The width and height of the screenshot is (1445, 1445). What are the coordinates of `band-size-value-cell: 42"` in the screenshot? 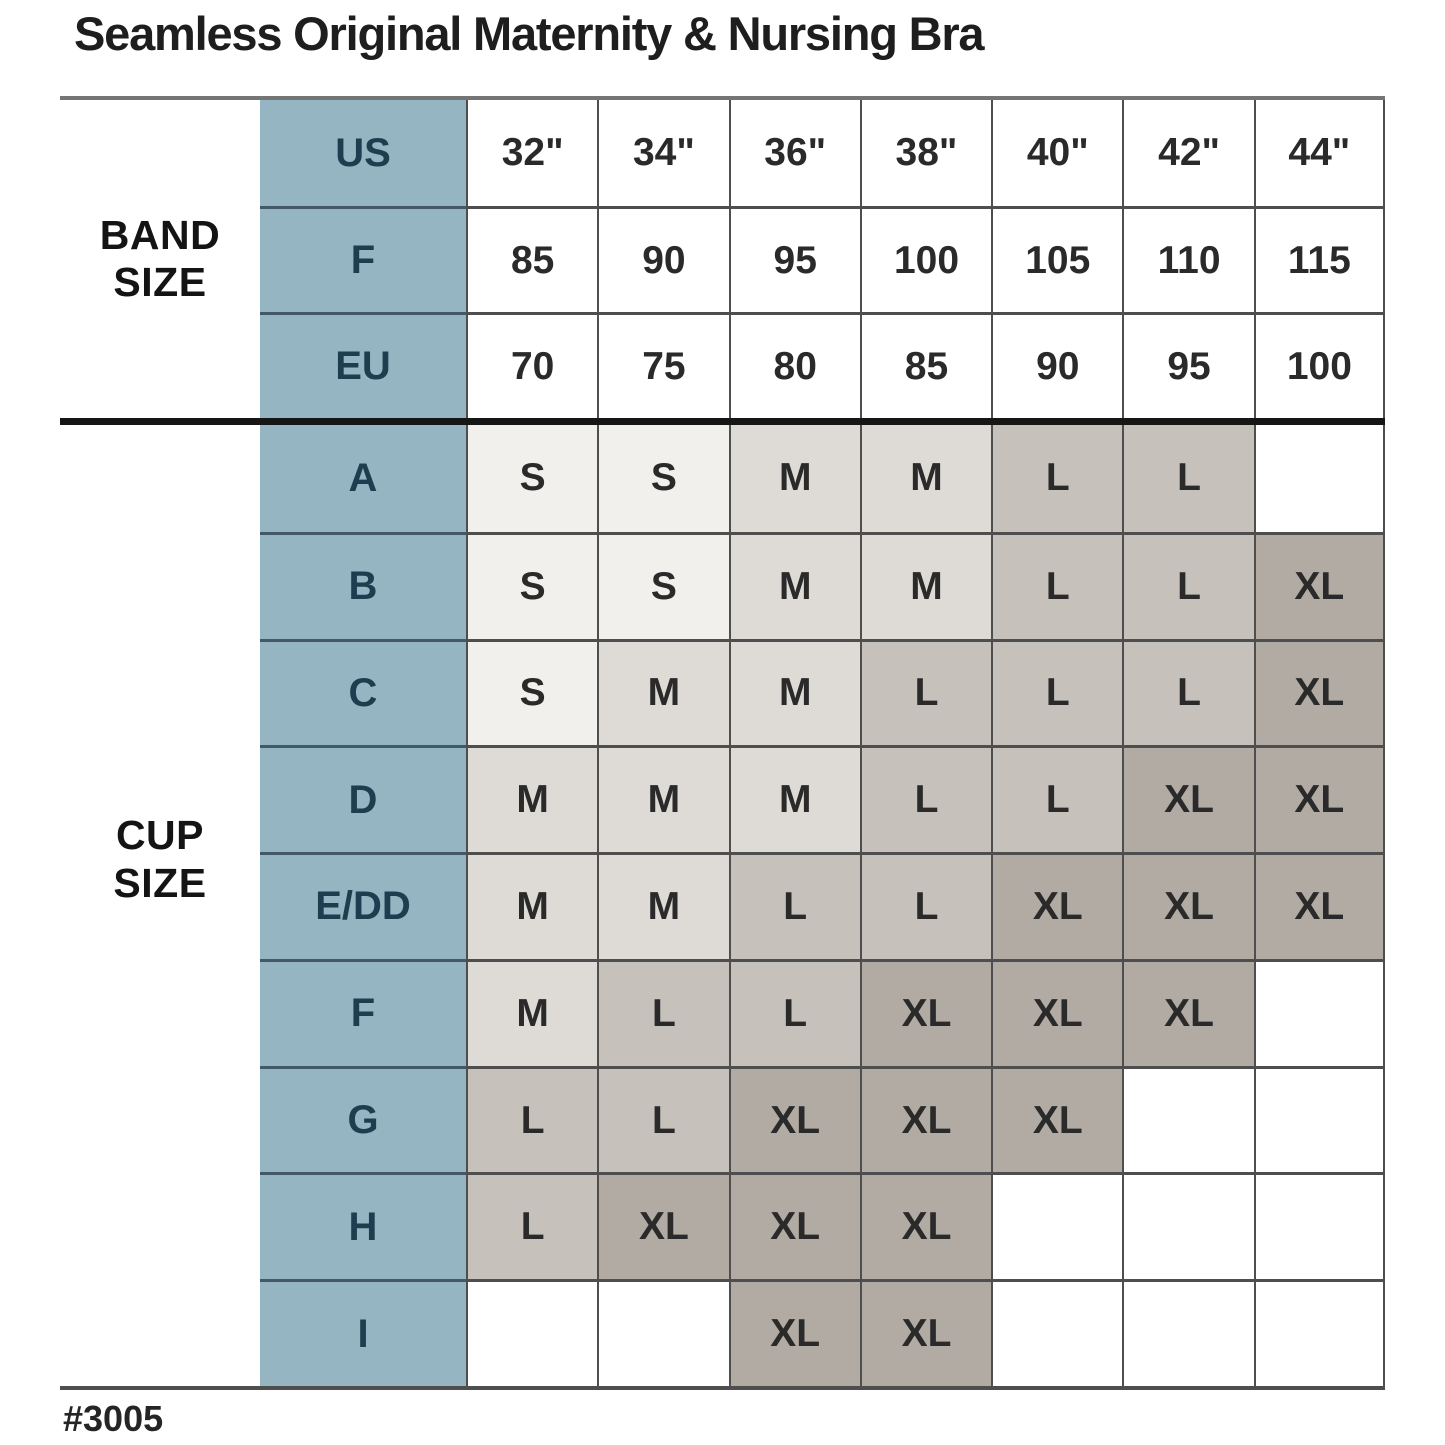 It's located at (1188, 153).